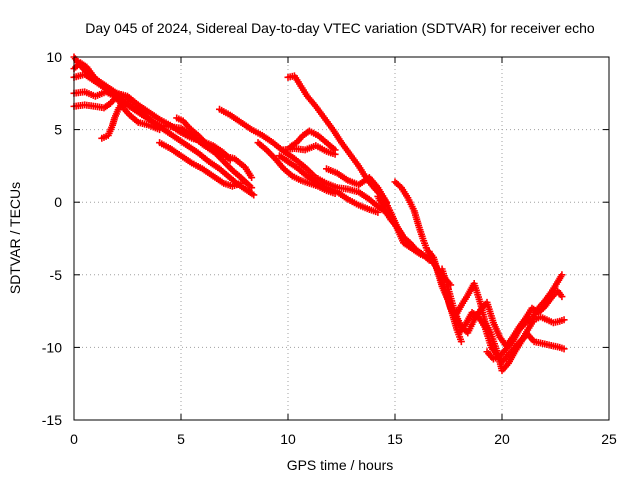  I want to click on y-tick-label: -15, so click(52, 420).